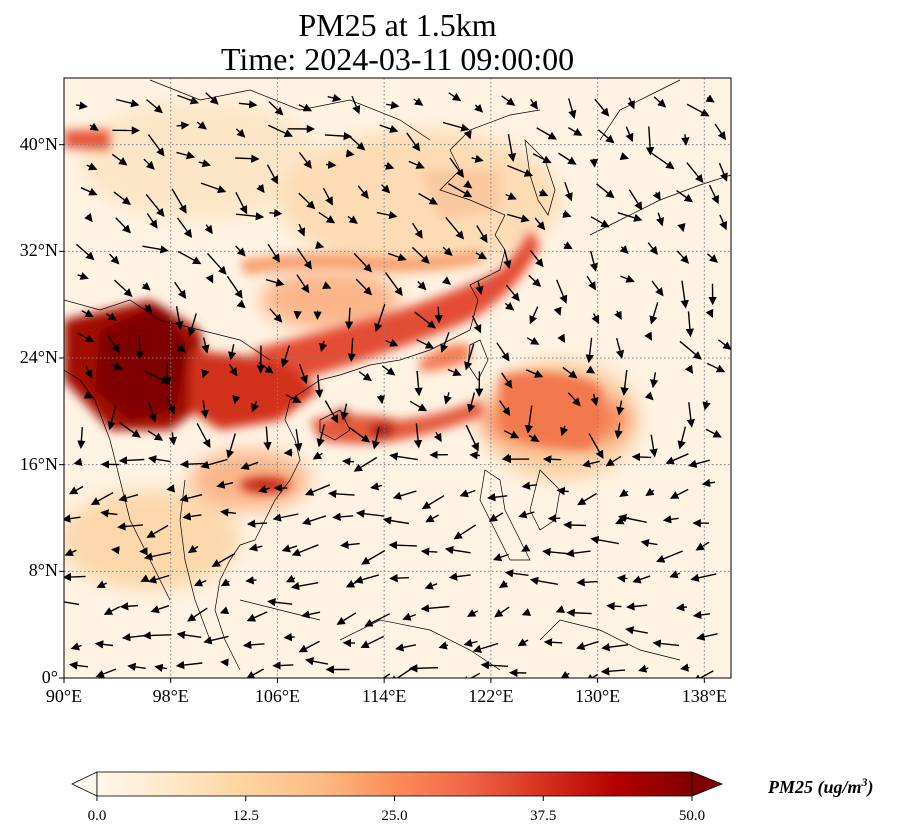 This screenshot has height=836, width=905. Describe the element at coordinates (97, 816) in the screenshot. I see `colorbar-tick-label: 0.0` at that location.